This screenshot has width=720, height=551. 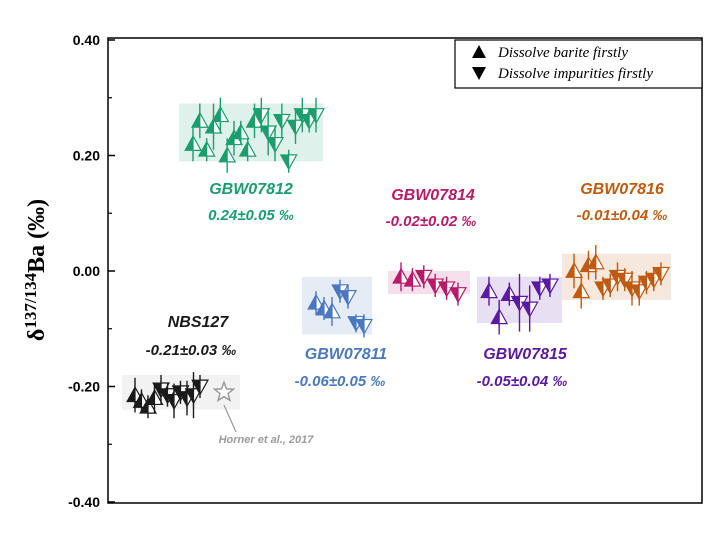 What do you see at coordinates (86, 156) in the screenshot?
I see `y-tick-label: 0.20` at bounding box center [86, 156].